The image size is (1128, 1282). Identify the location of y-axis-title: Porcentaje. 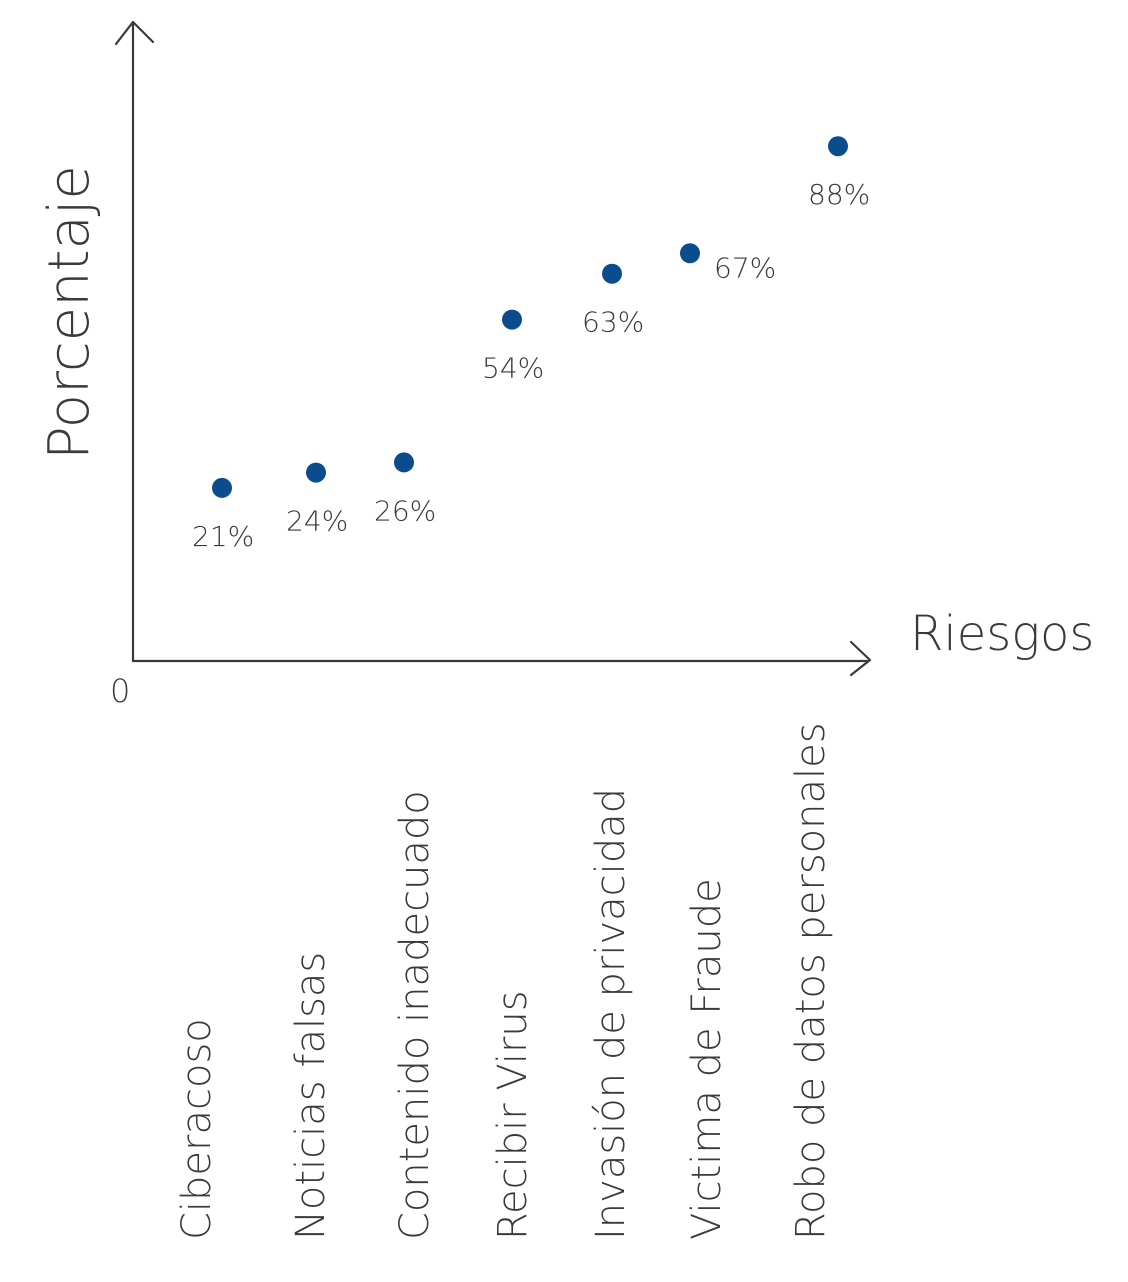
(69, 312).